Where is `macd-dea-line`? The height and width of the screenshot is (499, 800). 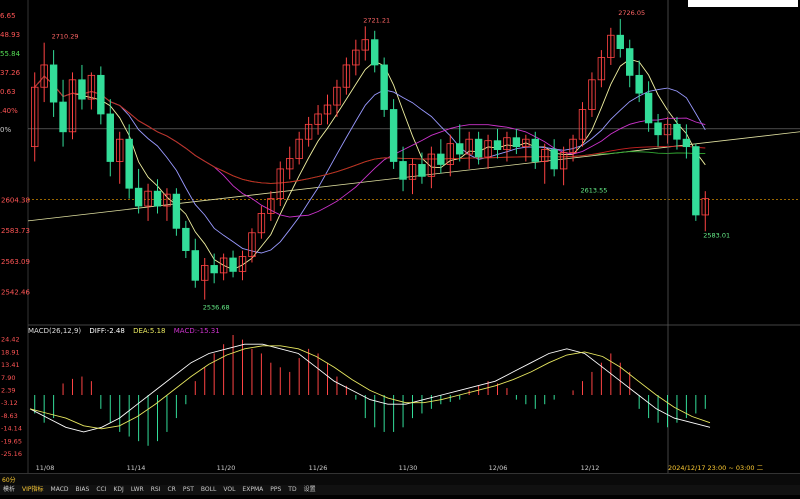
macd-dea-line is located at coordinates (370, 387).